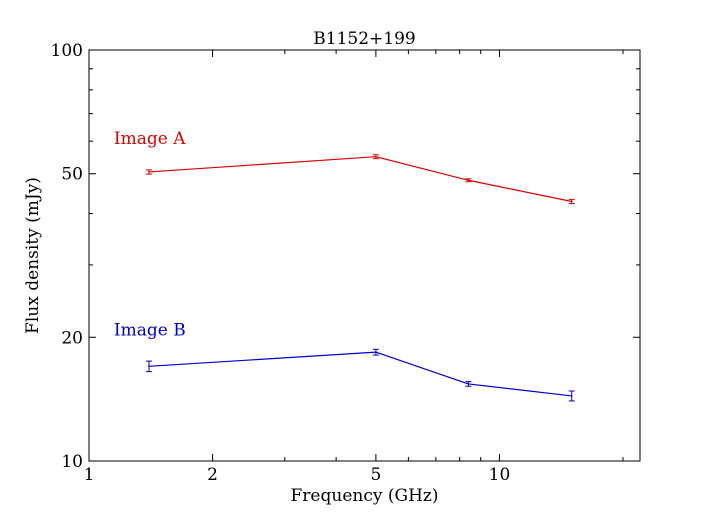  I want to click on y-tick-label: 100, so click(67, 51).